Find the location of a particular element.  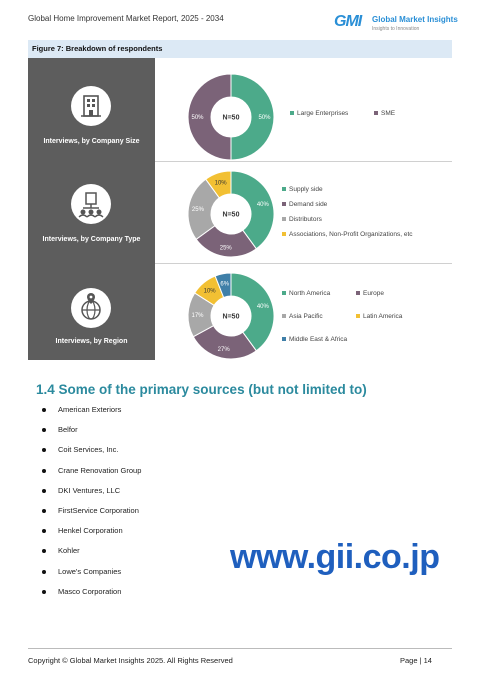

legend-label: Supply side is located at coordinates (306, 189).